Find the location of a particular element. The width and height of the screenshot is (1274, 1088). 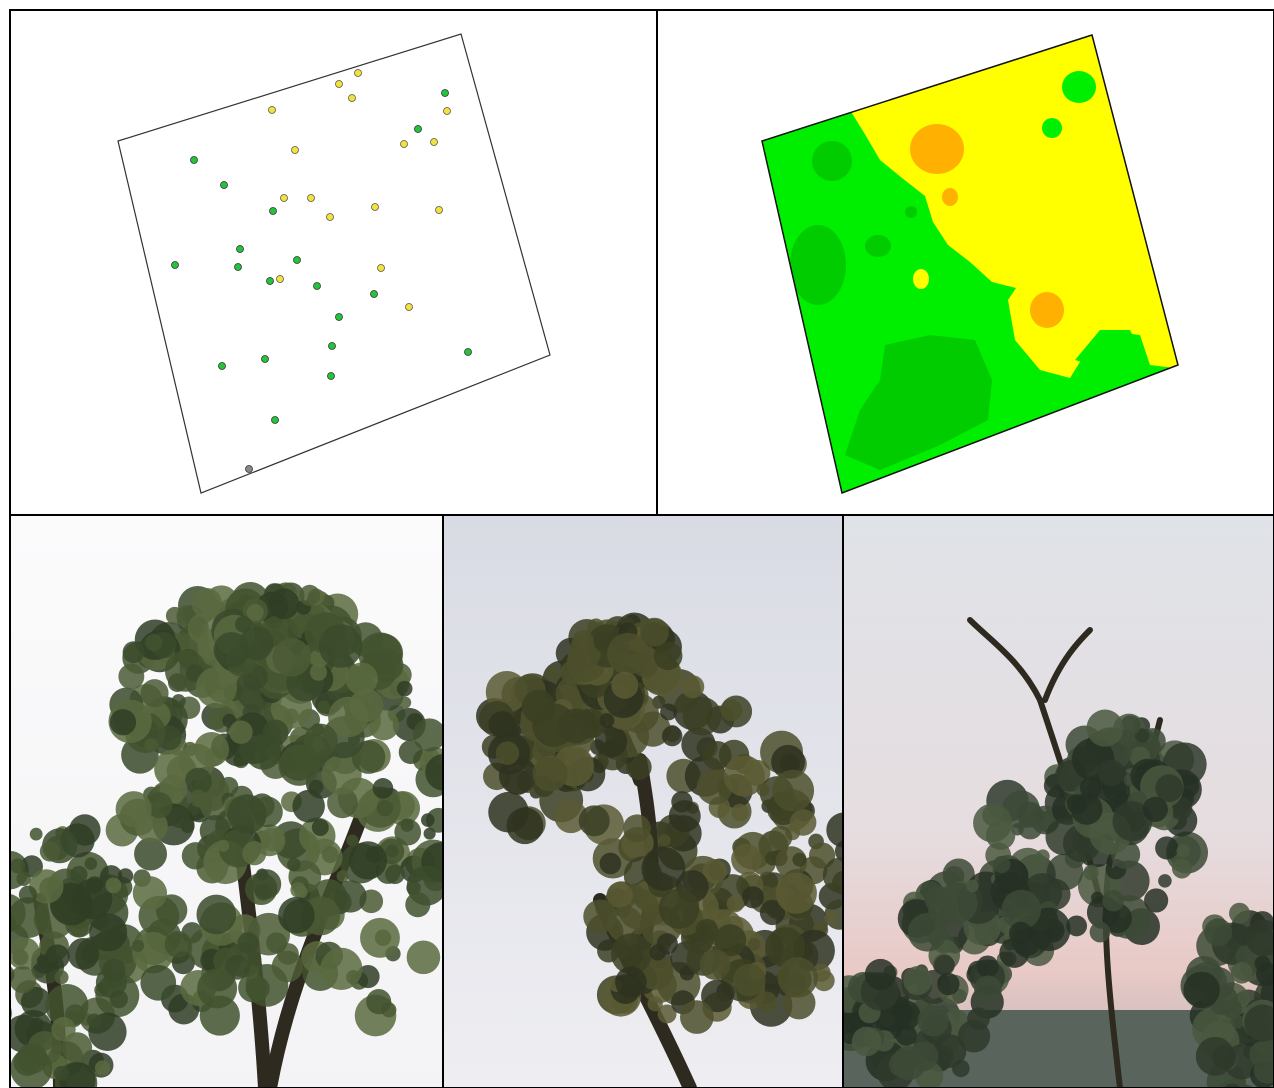

map-orange is located at coordinates (1047, 310).